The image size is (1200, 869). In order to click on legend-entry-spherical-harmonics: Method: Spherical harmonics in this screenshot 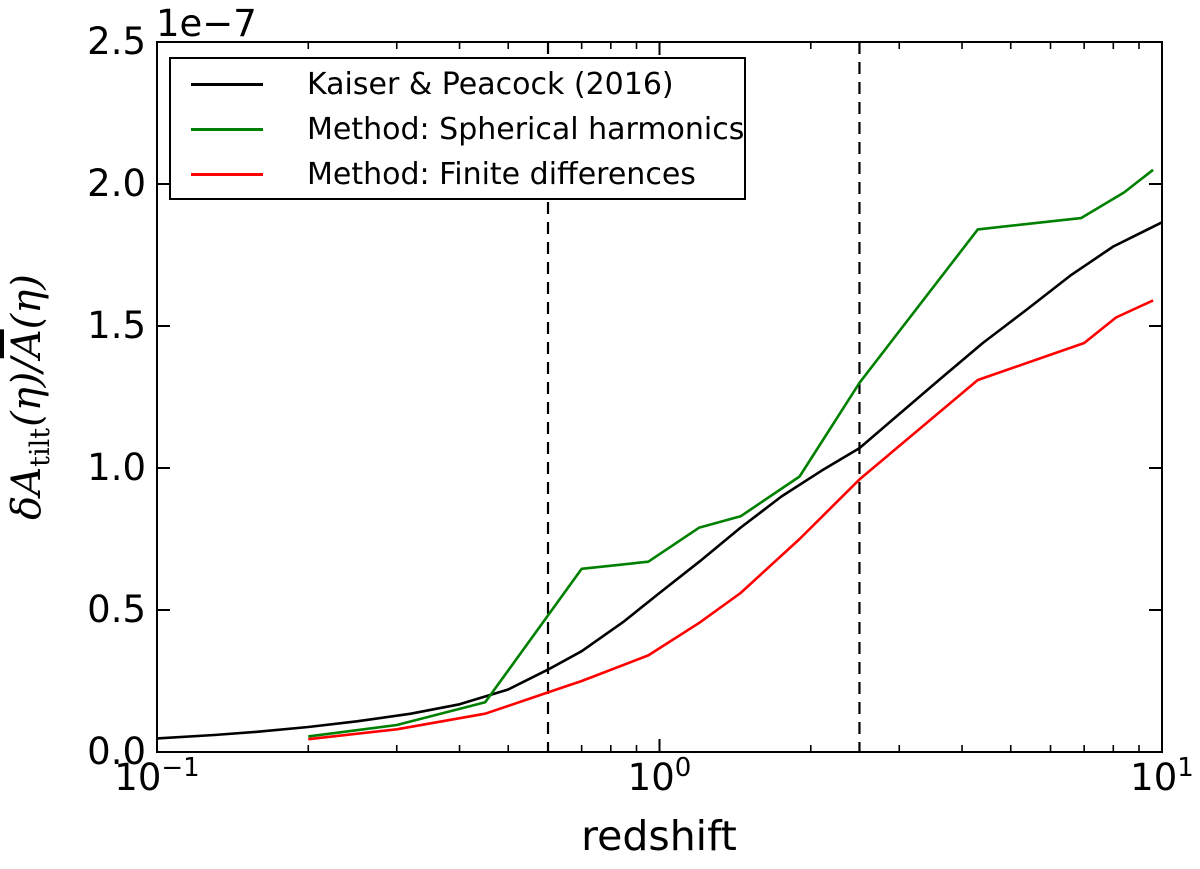, I will do `click(457, 129)`.